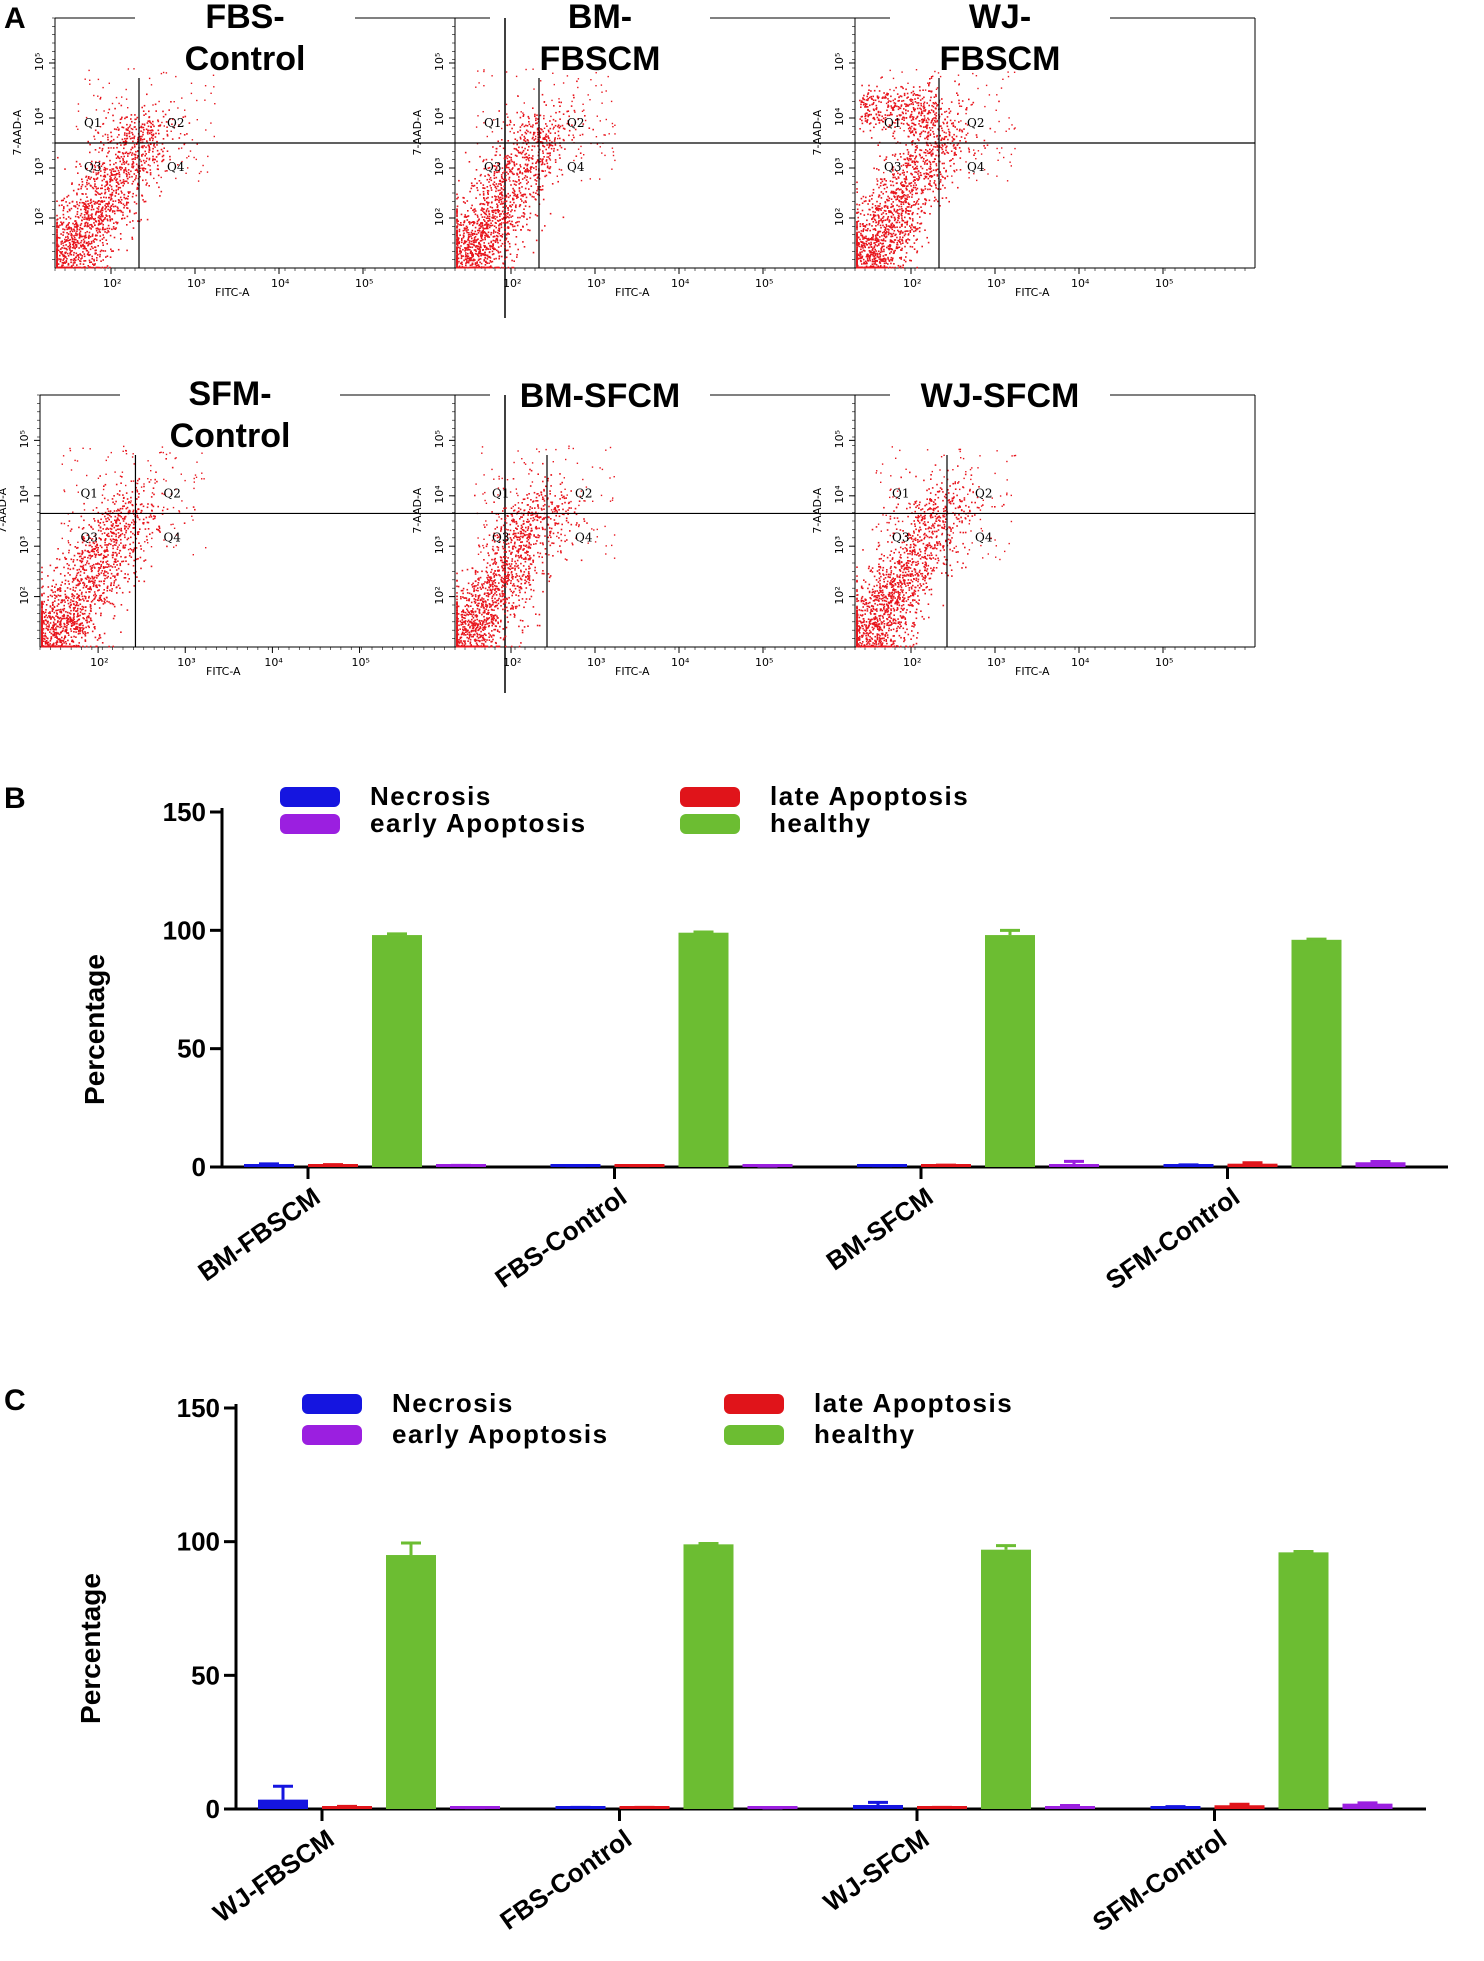 Image resolution: width=1484 pixels, height=1961 pixels. Describe the element at coordinates (417, 132) in the screenshot. I see `y-axis-label: 7-AAD-A` at that location.